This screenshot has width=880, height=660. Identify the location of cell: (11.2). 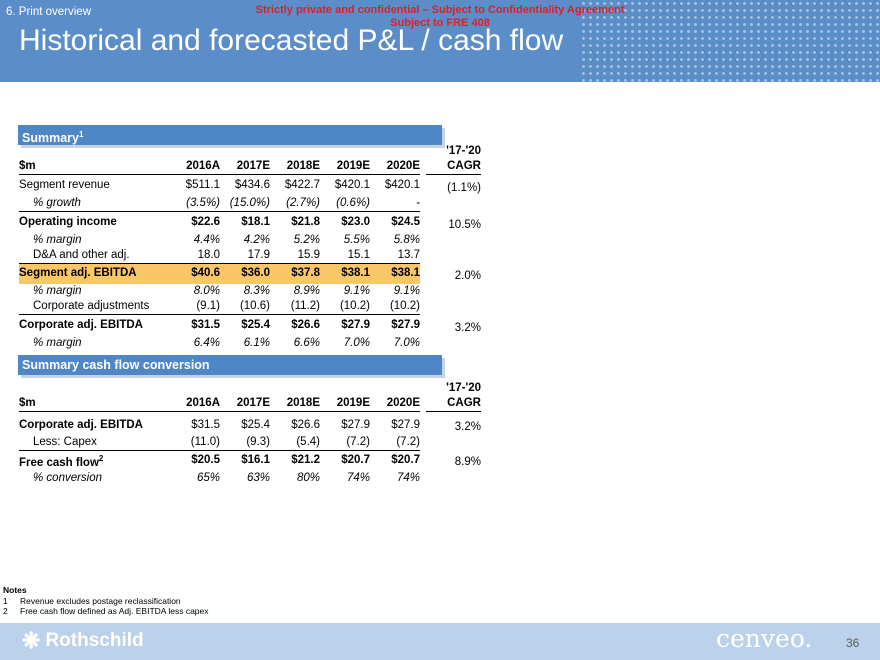
(305, 306).